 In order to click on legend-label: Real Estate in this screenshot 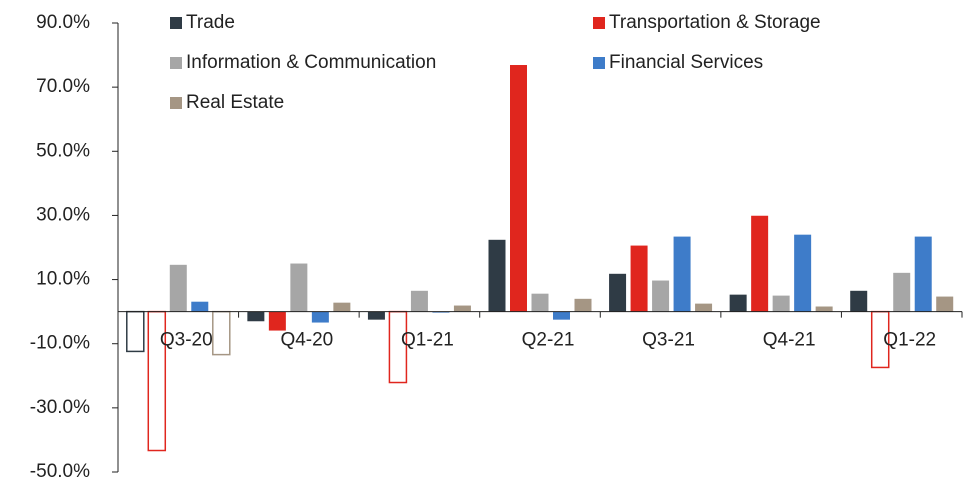, I will do `click(235, 102)`.